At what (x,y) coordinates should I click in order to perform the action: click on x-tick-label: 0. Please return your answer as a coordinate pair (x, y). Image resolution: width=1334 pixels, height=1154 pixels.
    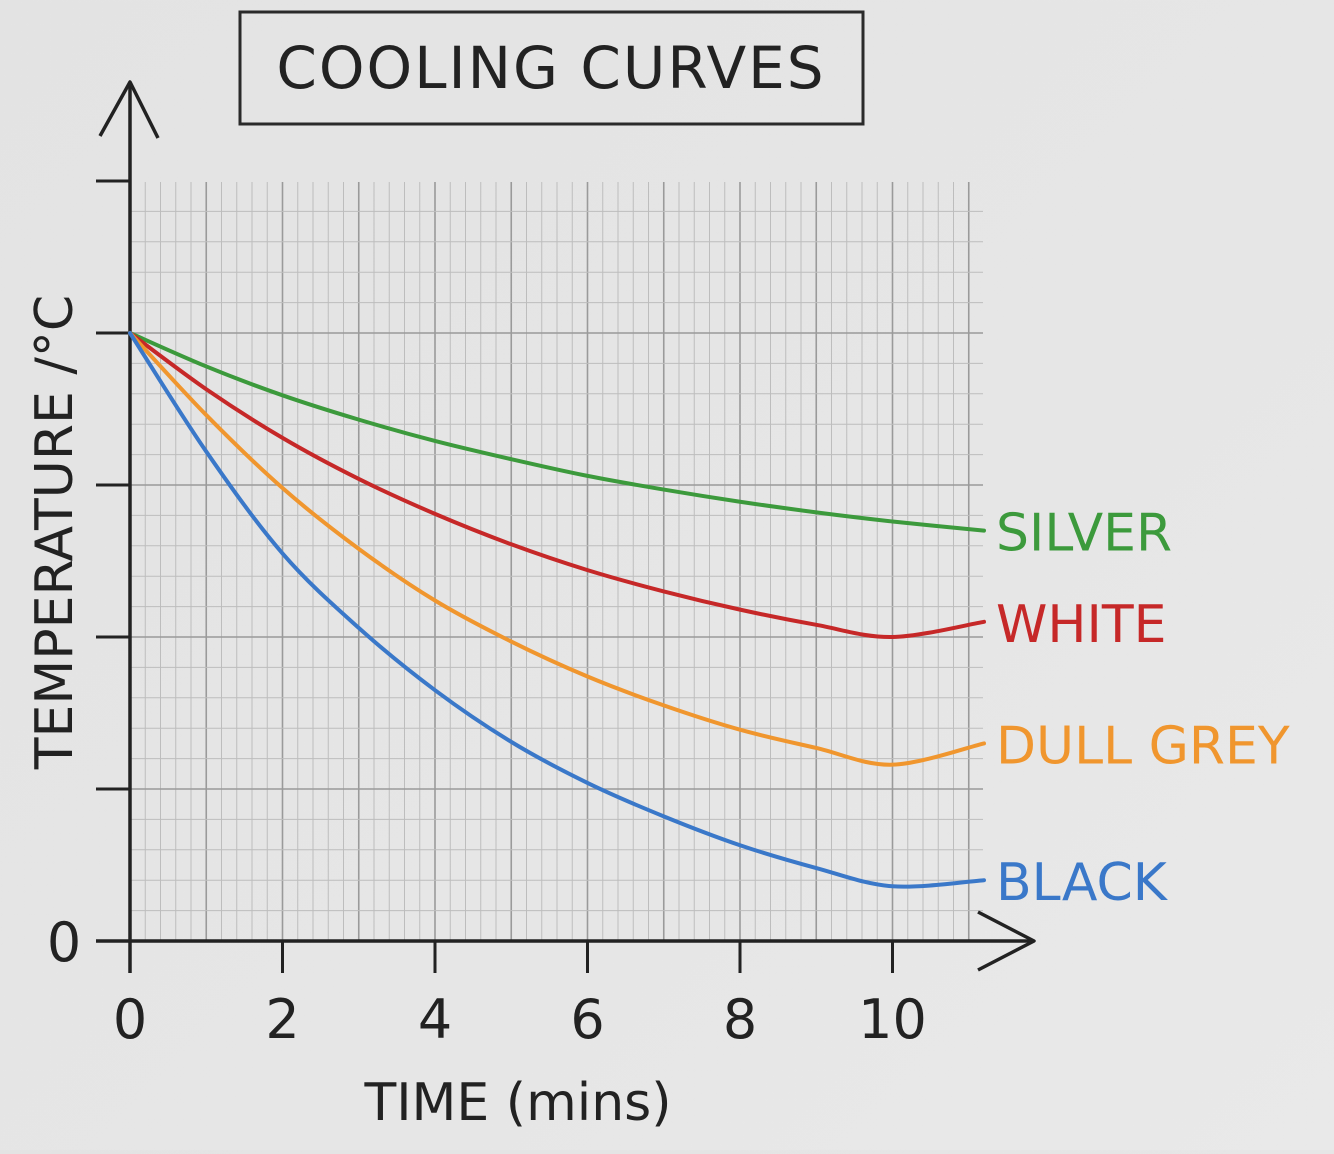
    Looking at the image, I should click on (130, 1019).